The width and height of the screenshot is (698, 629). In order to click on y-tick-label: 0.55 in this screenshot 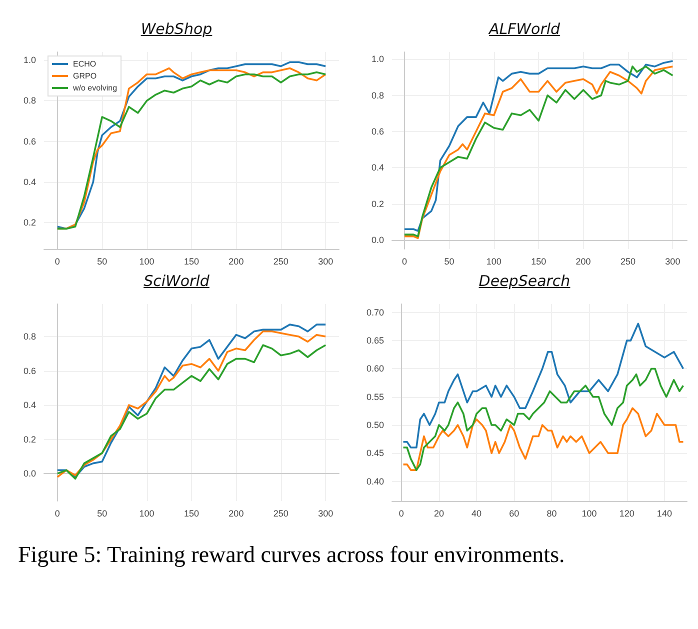, I will do `click(375, 397)`.